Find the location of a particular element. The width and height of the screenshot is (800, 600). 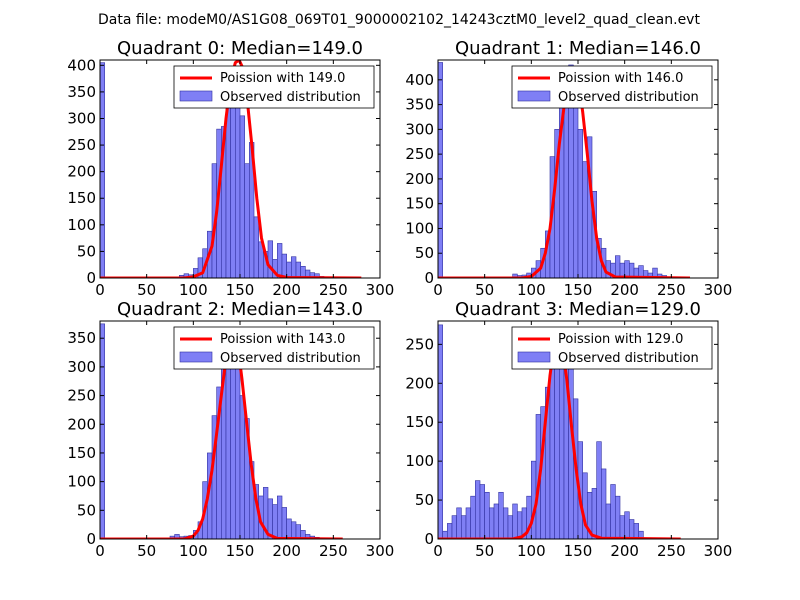

legend: Poission with 129.0 Observed distribution is located at coordinates (612, 348).